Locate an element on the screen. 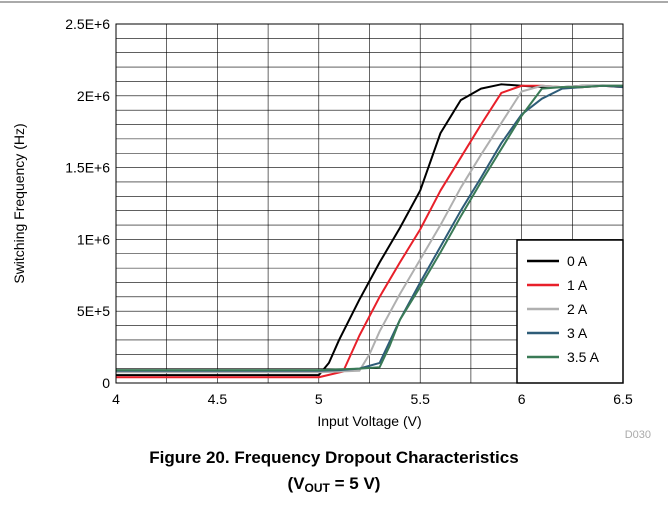 This screenshot has height=512, width=668. document-id: D030 is located at coordinates (638, 434).